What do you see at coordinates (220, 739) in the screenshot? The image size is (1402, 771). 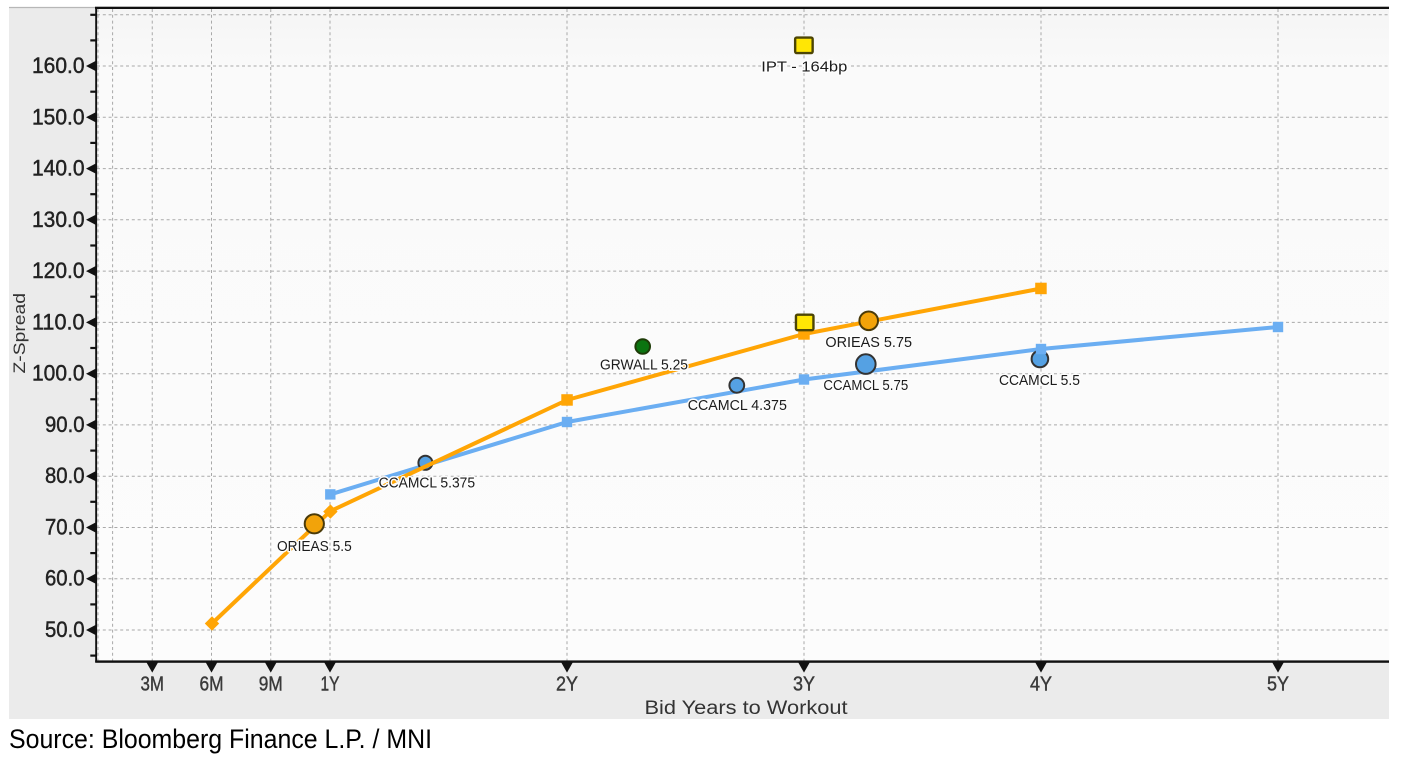 I see `svg-text:Source: Bloomberg Finance L.P.: Source: Bloomberg Finance L.P. / MNI` at bounding box center [220, 739].